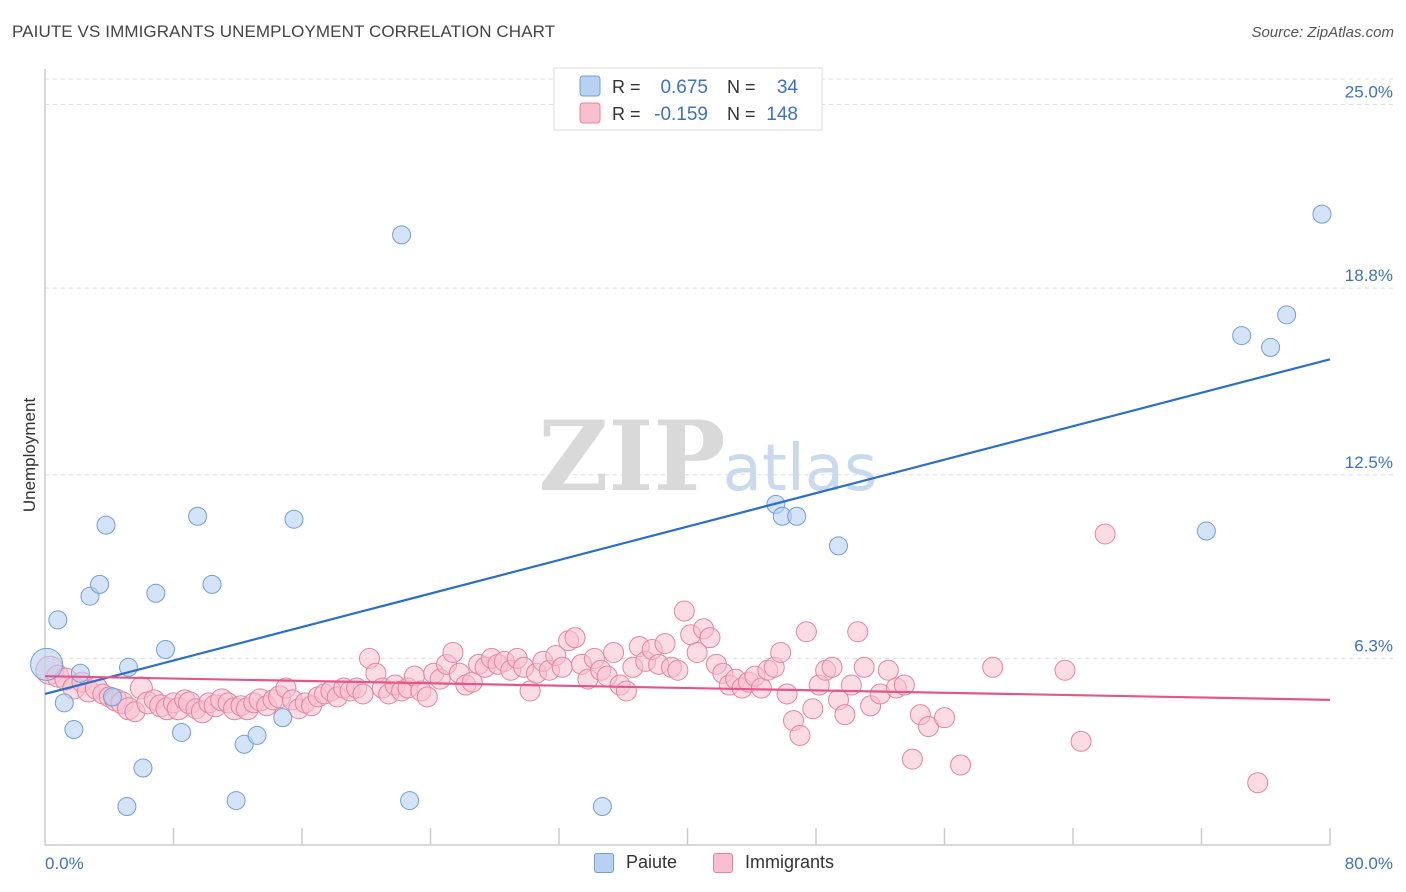 This screenshot has width=1406, height=892. Describe the element at coordinates (1369, 275) in the screenshot. I see `y-tick-label: 18.8%` at that location.